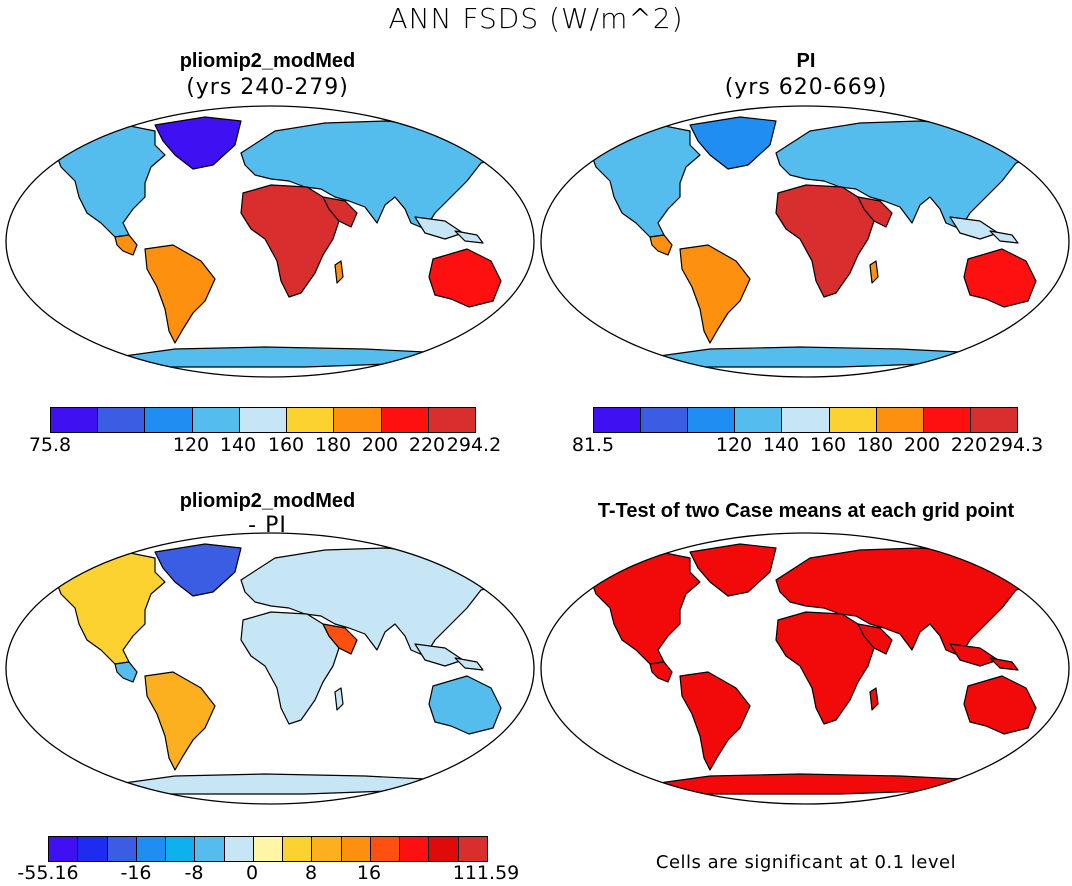 The width and height of the screenshot is (1072, 886). I want to click on colorbar-label: 8, so click(311, 873).